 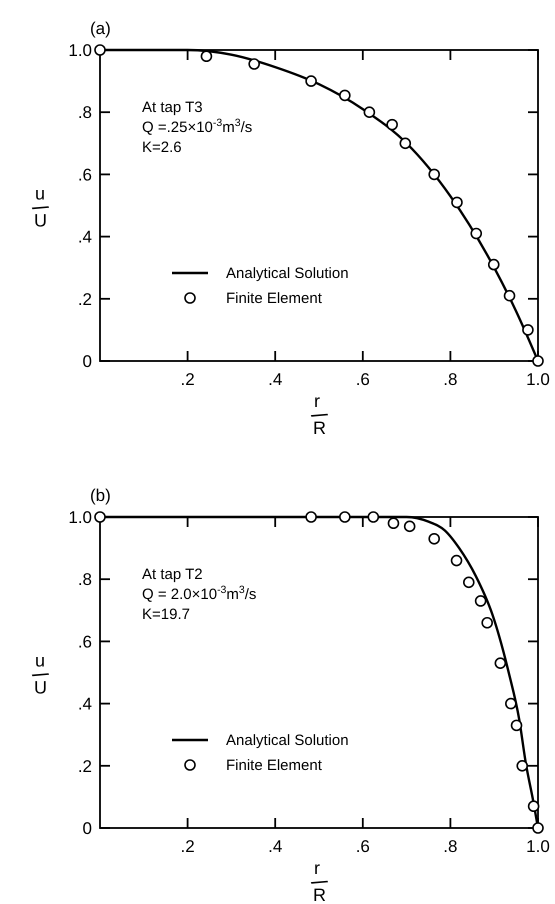 What do you see at coordinates (100, 495) in the screenshot?
I see `chart-title: (b)` at bounding box center [100, 495].